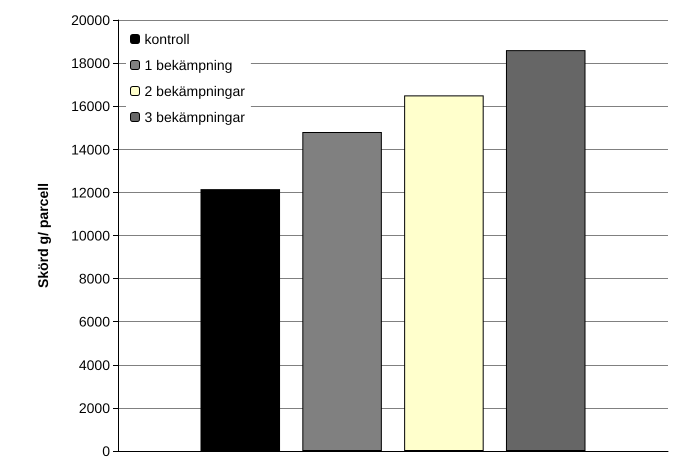 This screenshot has width=686, height=459. What do you see at coordinates (90, 63) in the screenshot?
I see `y-tick-label: 18000` at bounding box center [90, 63].